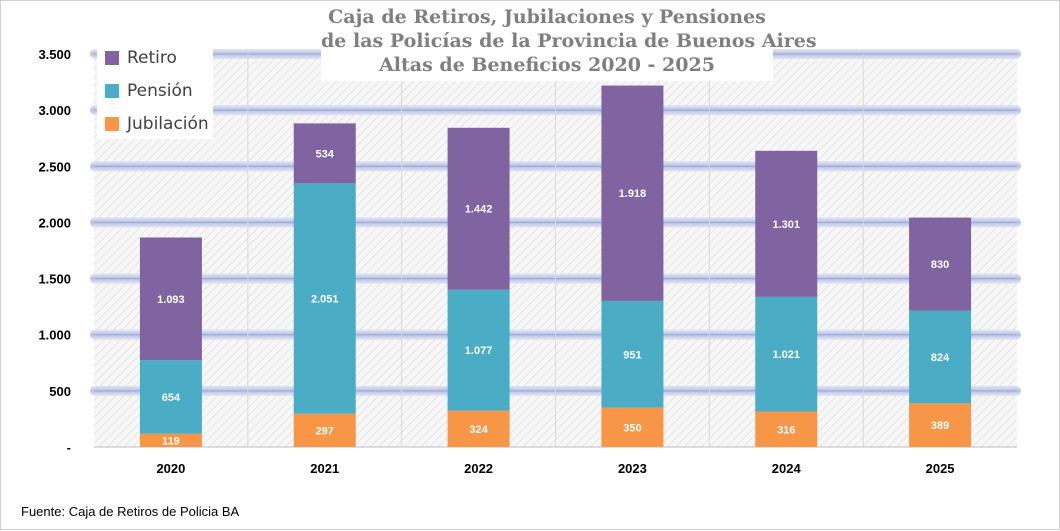 This screenshot has height=531, width=1060. What do you see at coordinates (152, 58) in the screenshot?
I see `legend-label-retiro: Retiro` at bounding box center [152, 58].